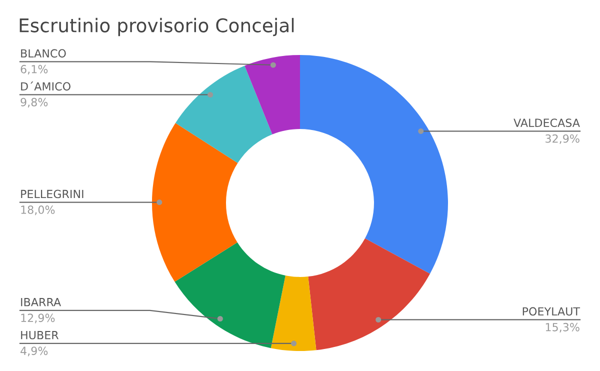 The image size is (600, 371). I want to click on data-label: 32,9%, so click(563, 139).